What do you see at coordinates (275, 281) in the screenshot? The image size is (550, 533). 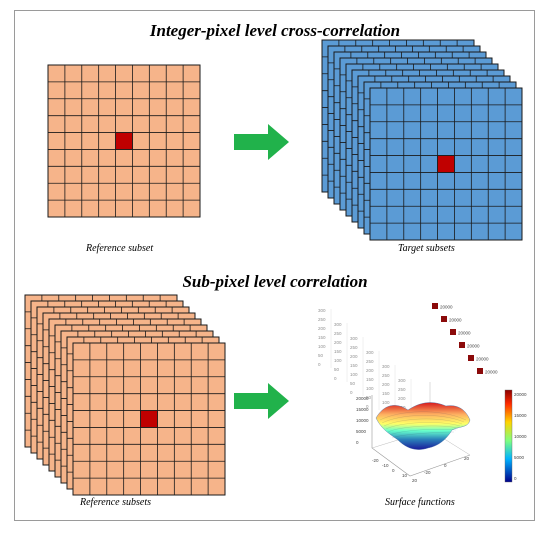 I see `title-sub-pixel: Sub-pixel level correlation` at bounding box center [275, 281].